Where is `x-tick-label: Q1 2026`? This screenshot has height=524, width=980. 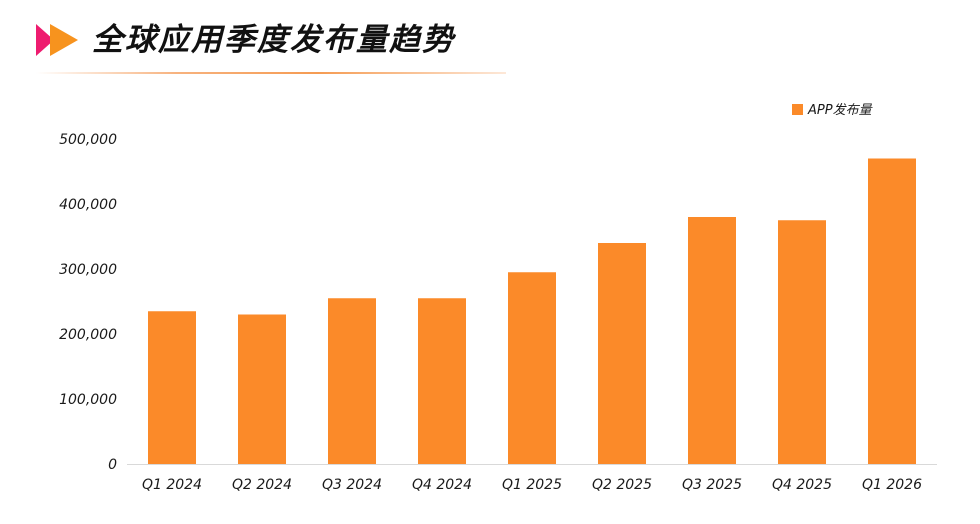
x-tick-label: Q1 2026 is located at coordinates (892, 485).